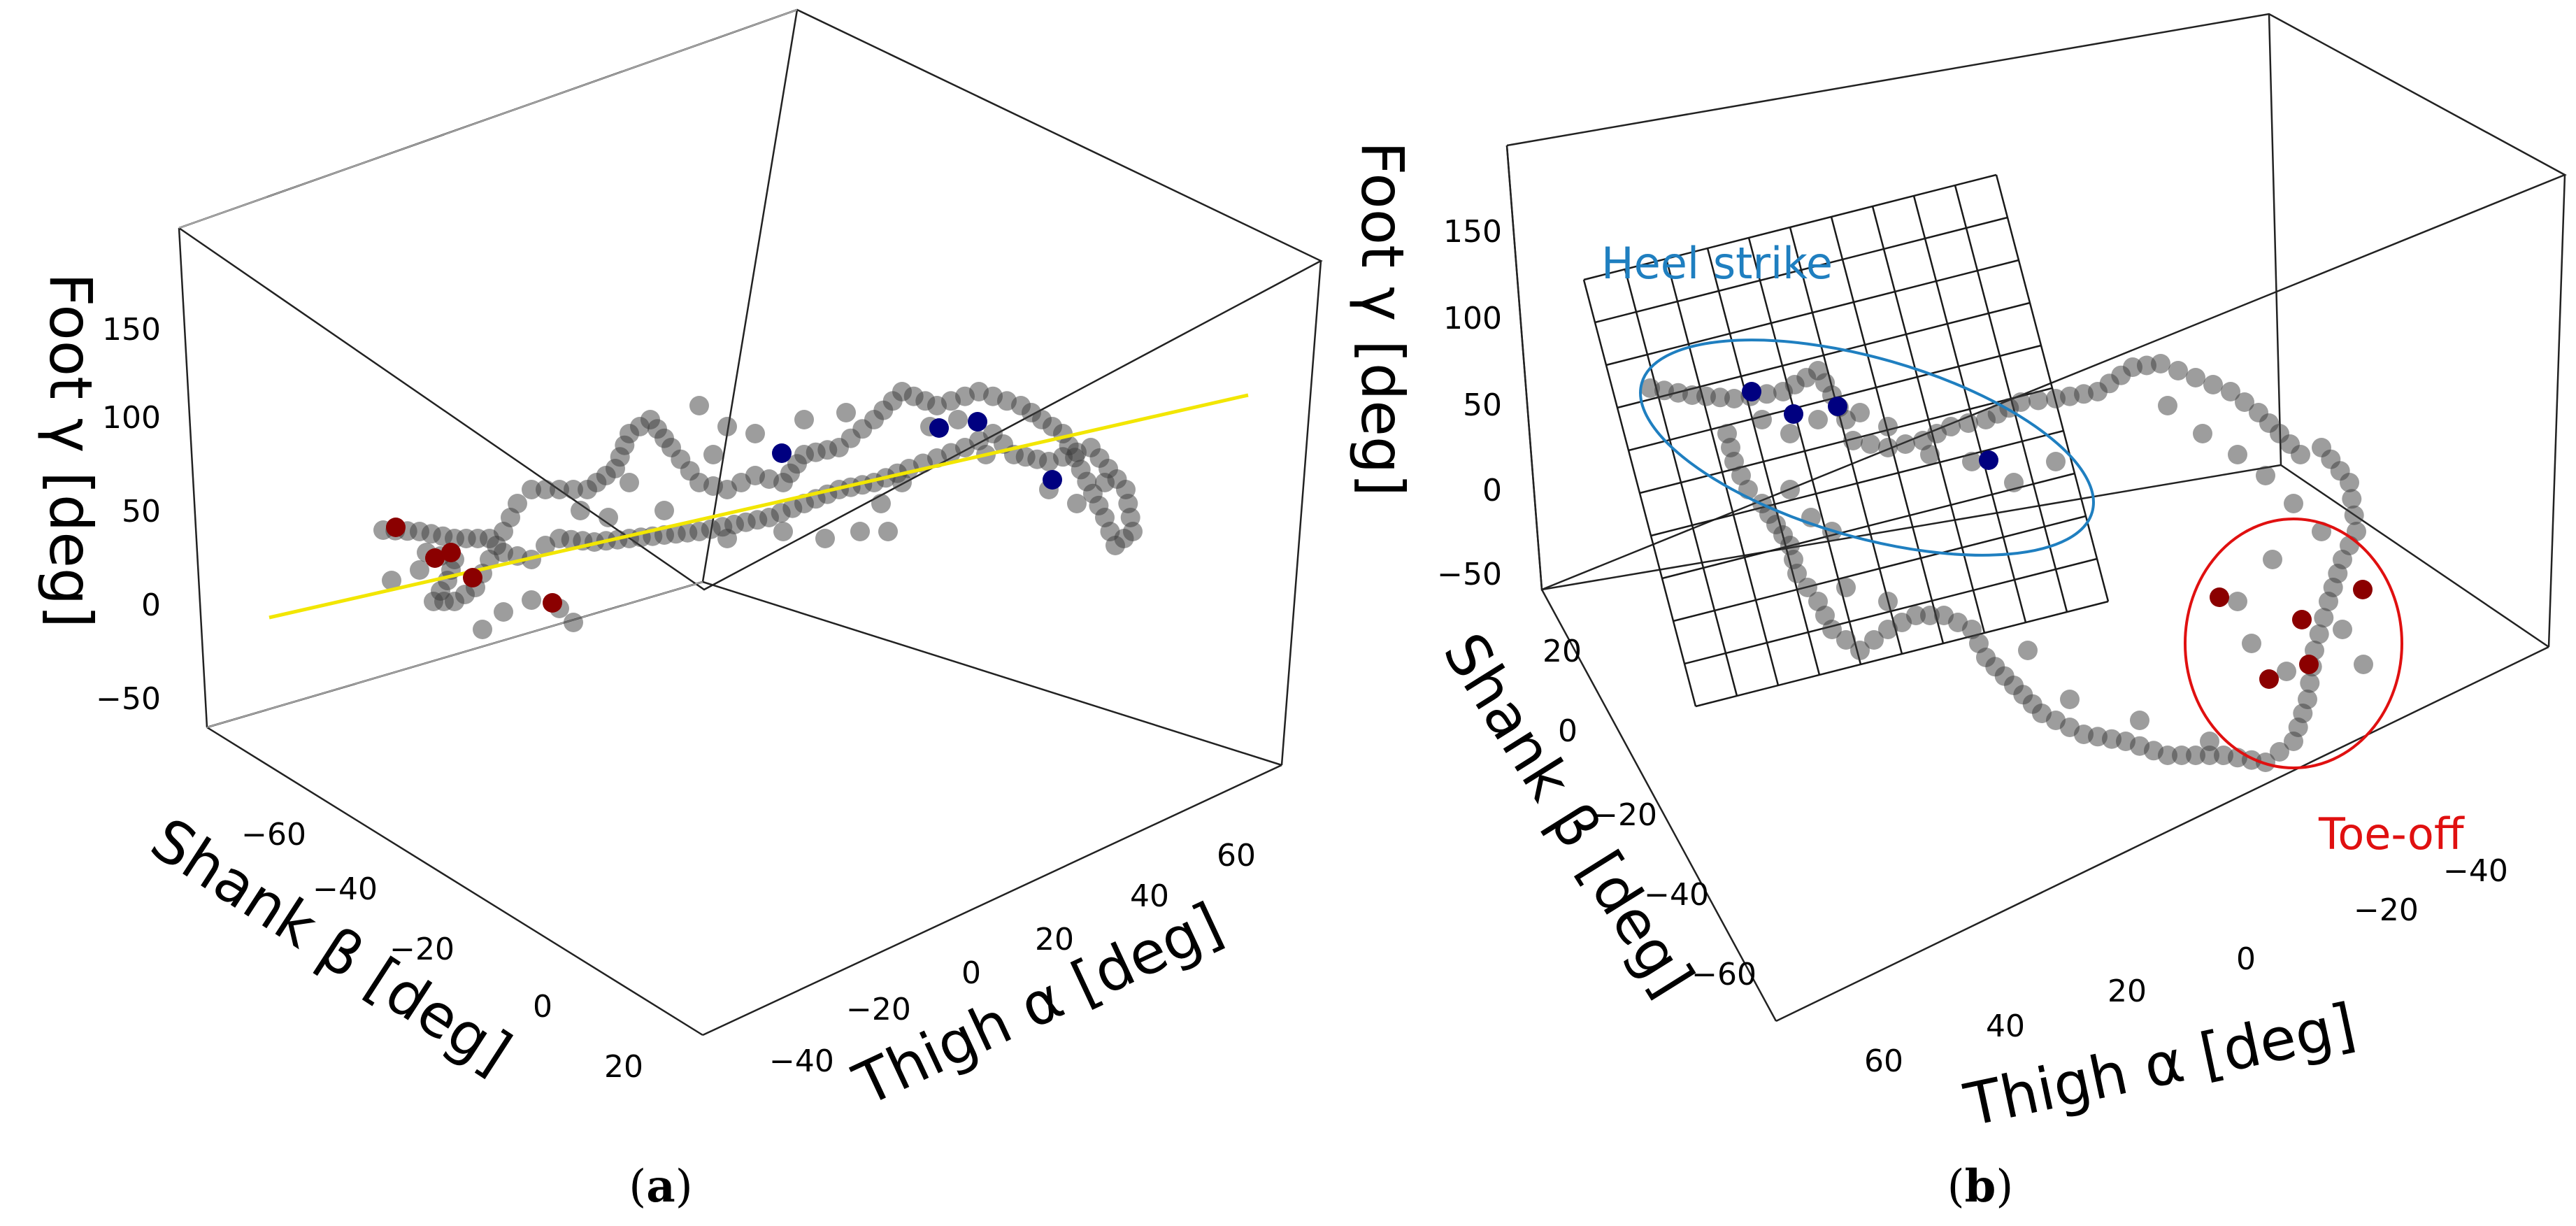 The height and width of the screenshot is (1226, 2576). What do you see at coordinates (1883, 1061) in the screenshot?
I see `panel-b-x-tick-0: 60` at bounding box center [1883, 1061].